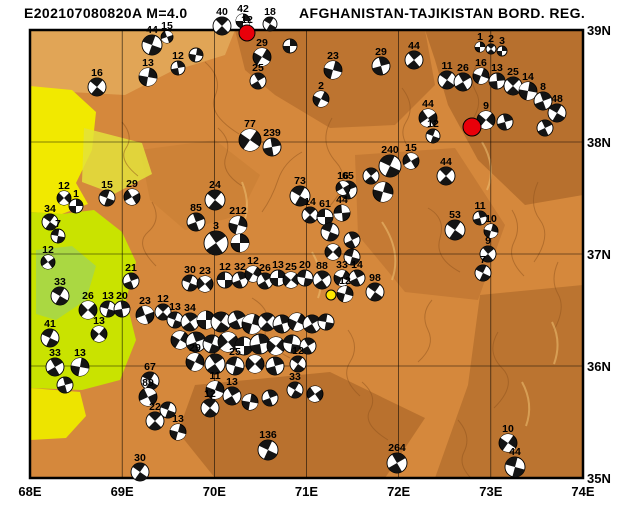 The width and height of the screenshot is (617, 509). I want to click on depth-label: 23, so click(333, 56).